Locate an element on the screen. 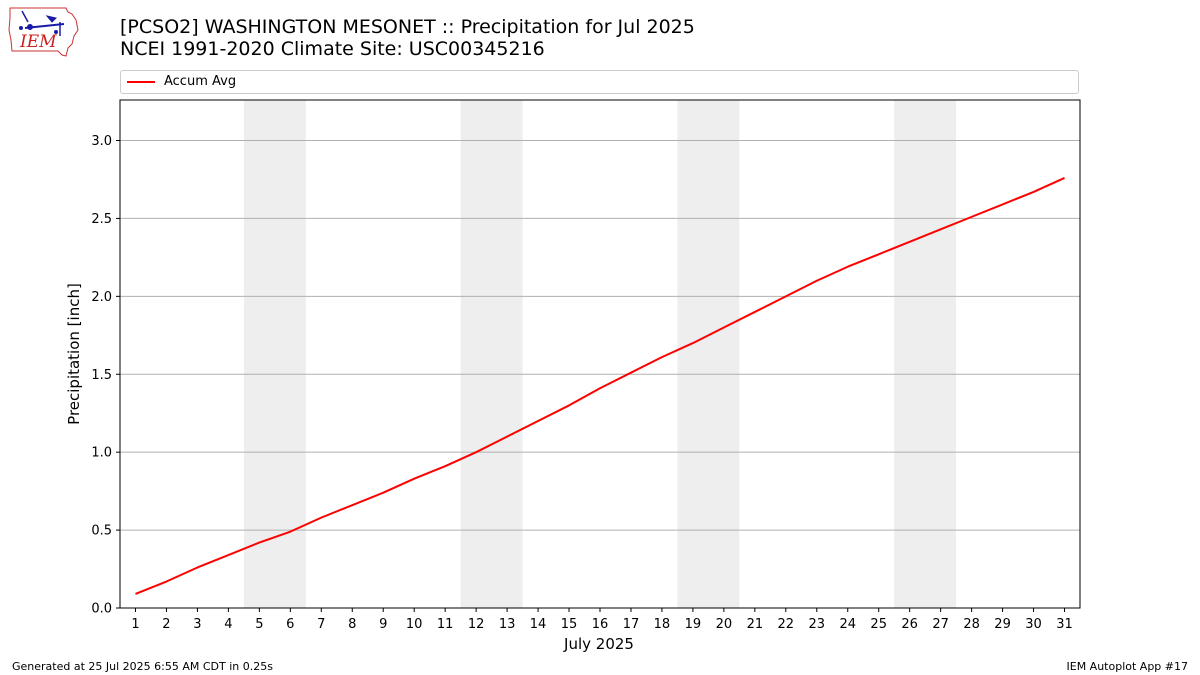 The width and height of the screenshot is (1200, 675). x-tick-label: 30 is located at coordinates (1033, 624).